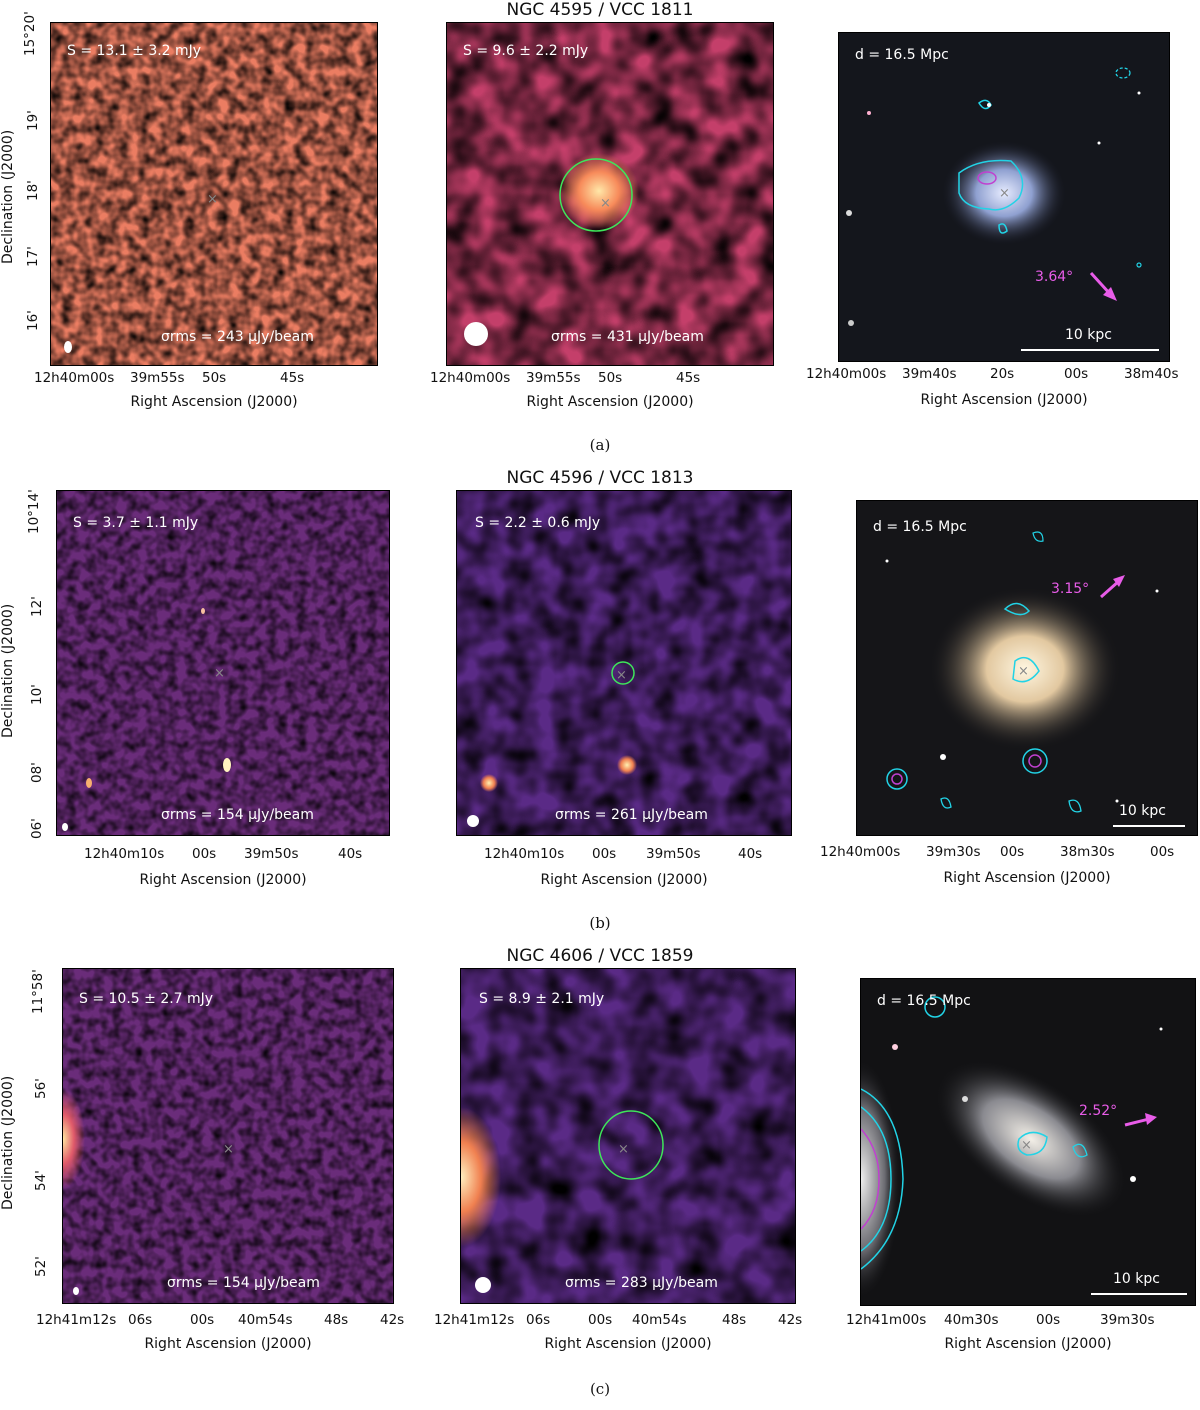  Describe the element at coordinates (1151, 374) in the screenshot. I see `x-tick: 38m40s` at that location.